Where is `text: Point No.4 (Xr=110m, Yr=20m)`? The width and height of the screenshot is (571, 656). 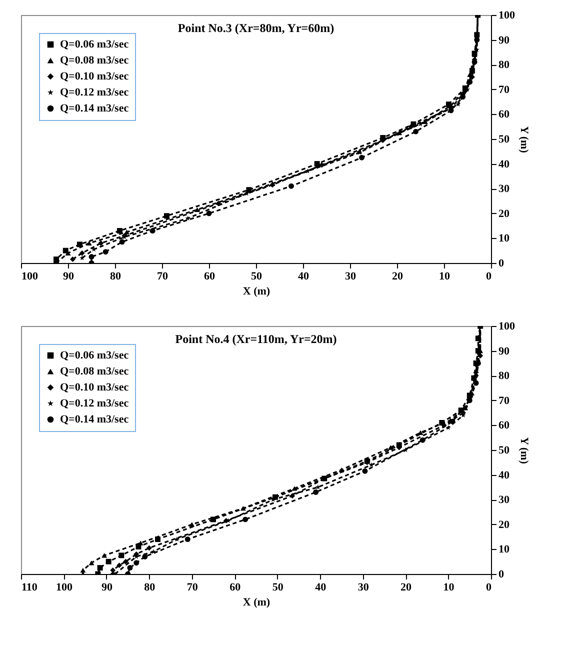
text: Point No.4 (Xr=110m, Yr=20m) is located at coordinates (256, 339).